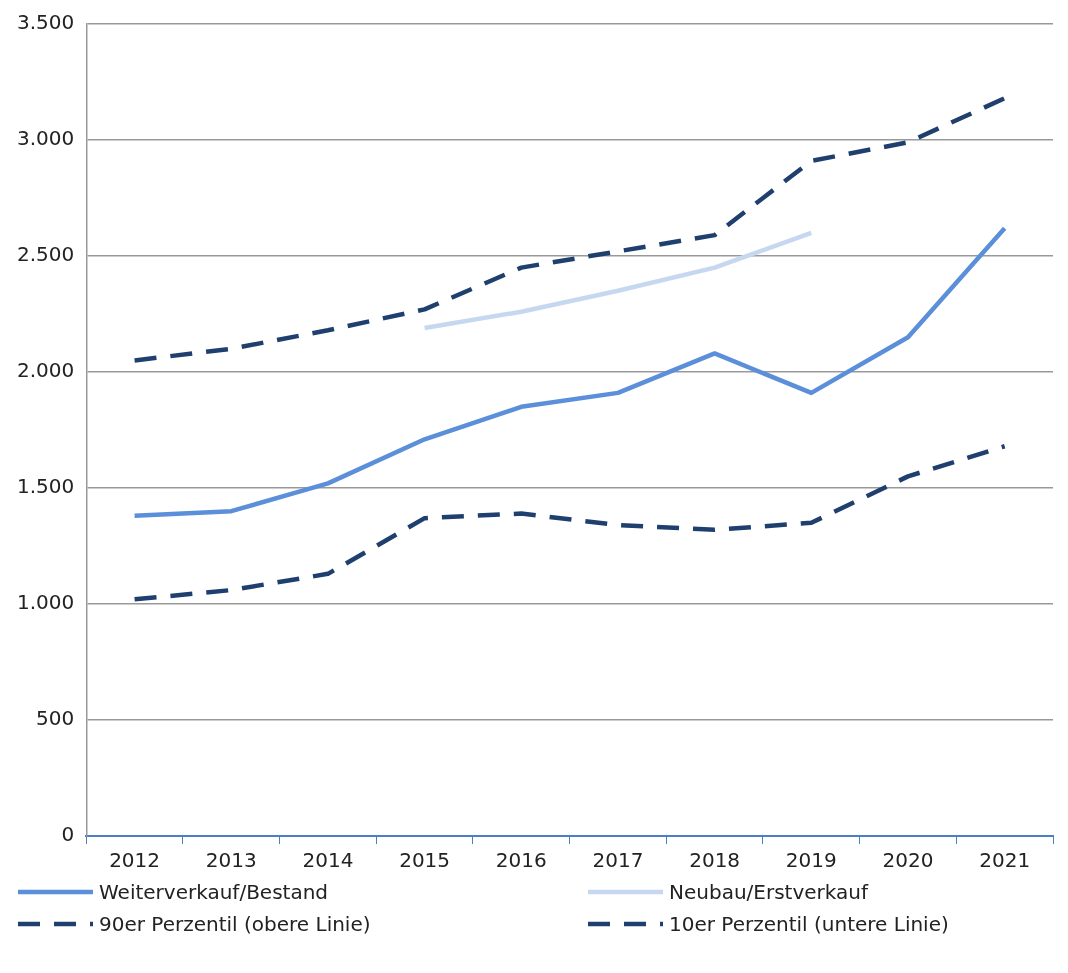  What do you see at coordinates (135, 860) in the screenshot?
I see `x-tick-label: 2012` at bounding box center [135, 860].